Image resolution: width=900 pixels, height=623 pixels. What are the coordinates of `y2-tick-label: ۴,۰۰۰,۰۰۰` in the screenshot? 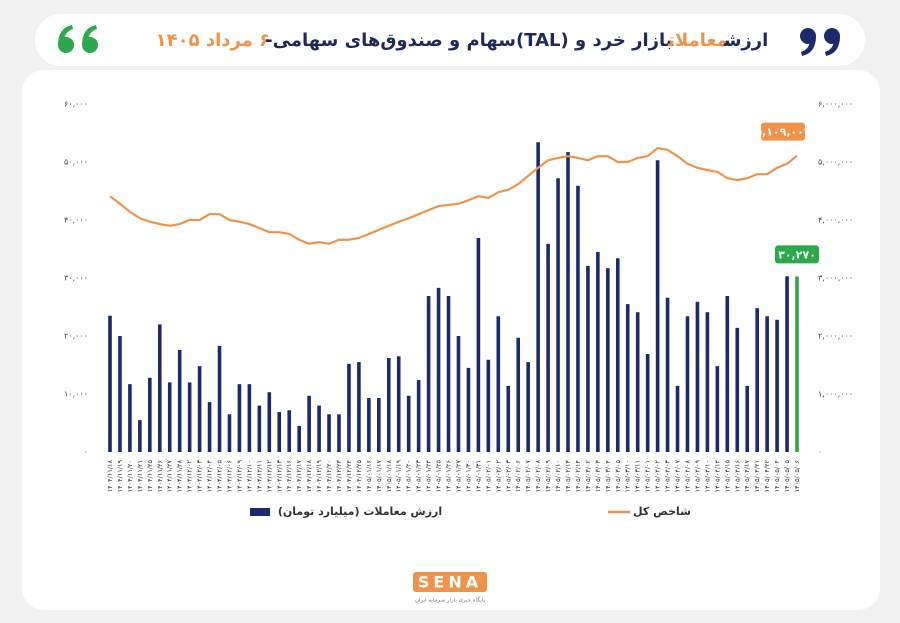 It's located at (835, 220).